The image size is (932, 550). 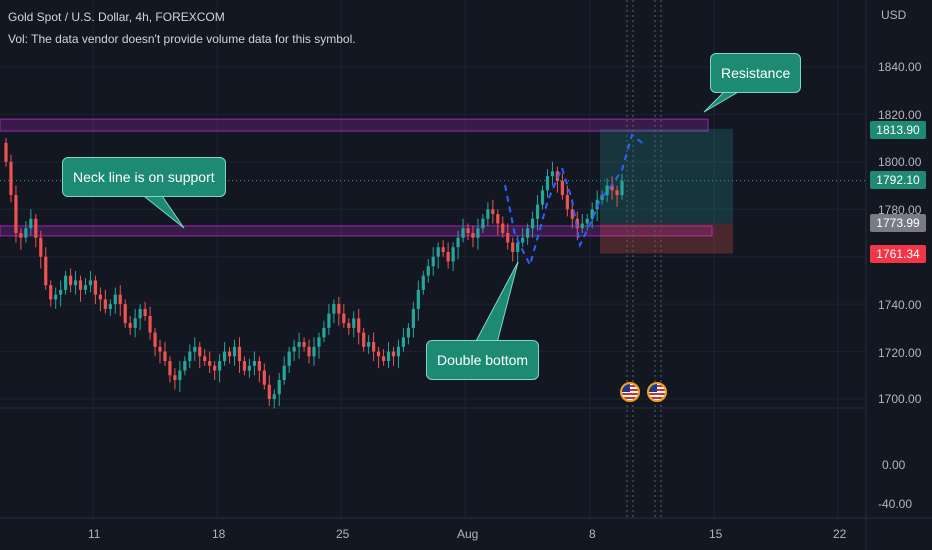 I want to click on price-tick: 1700.00, so click(x=900, y=399).